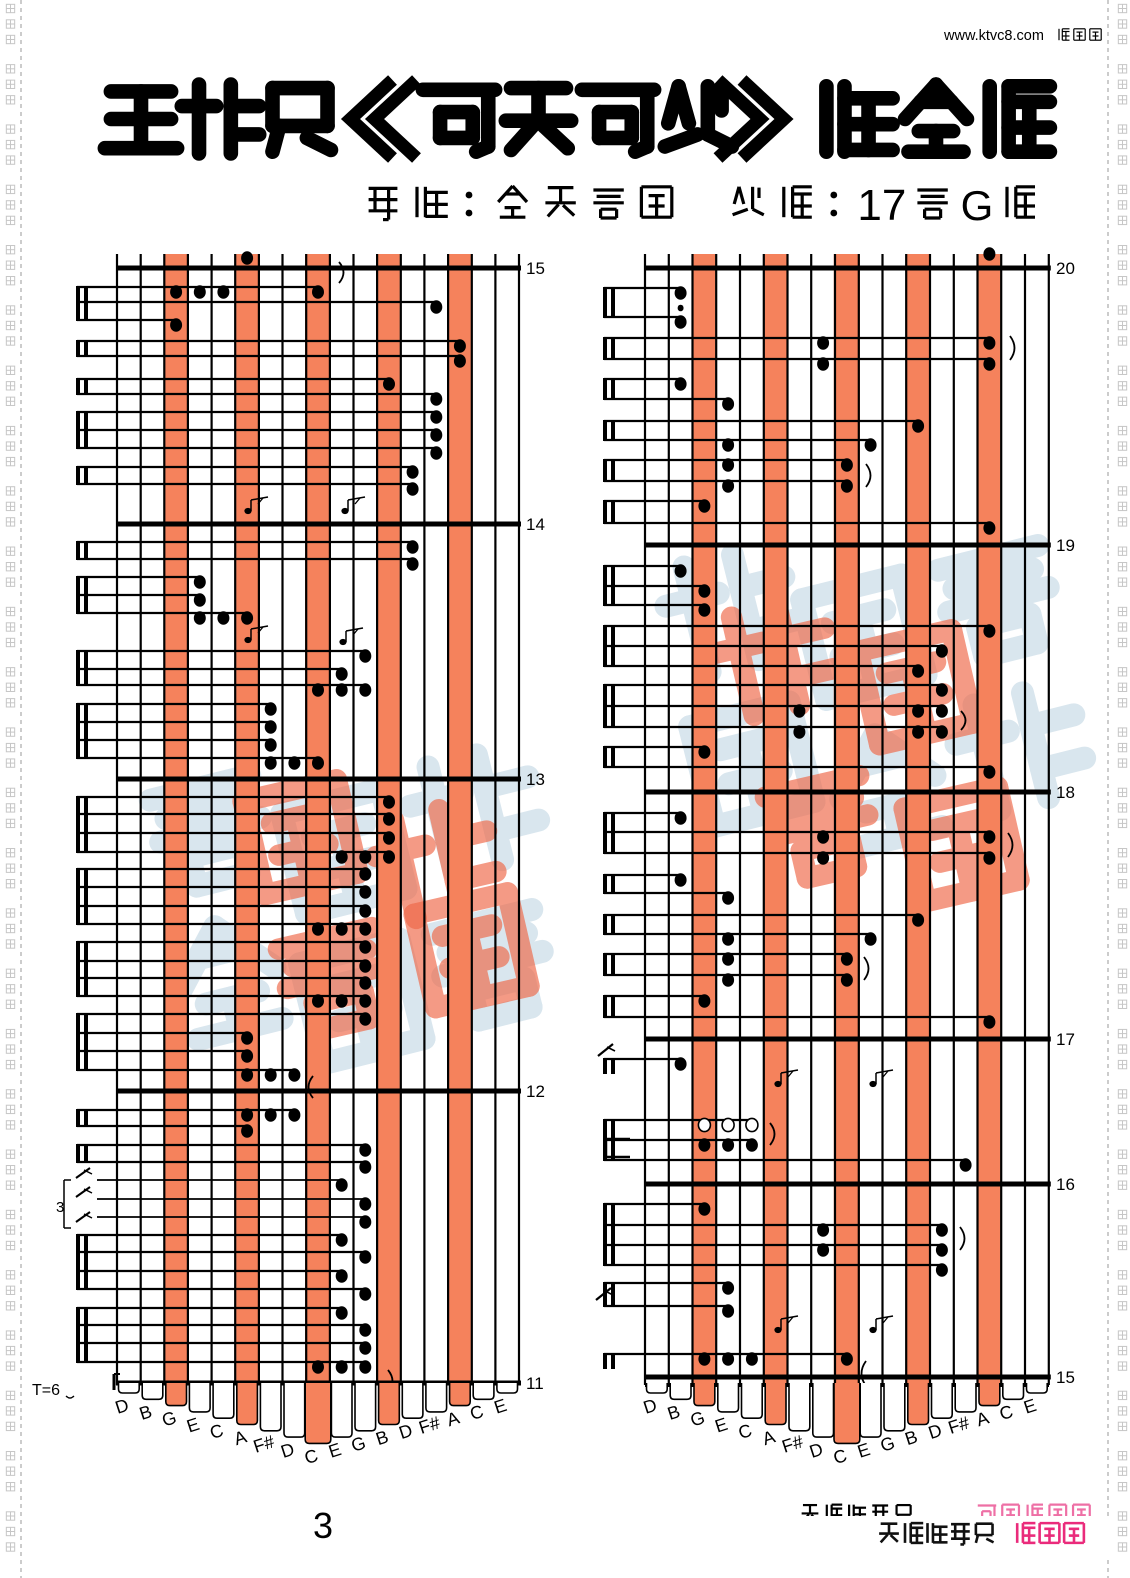  I want to click on svg-text: 13, so click(535, 779).